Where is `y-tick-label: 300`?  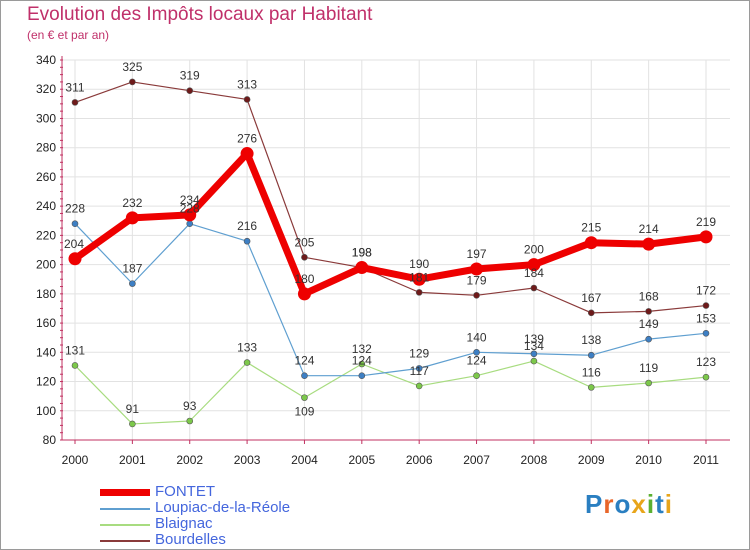
y-tick-label: 300 is located at coordinates (46, 118).